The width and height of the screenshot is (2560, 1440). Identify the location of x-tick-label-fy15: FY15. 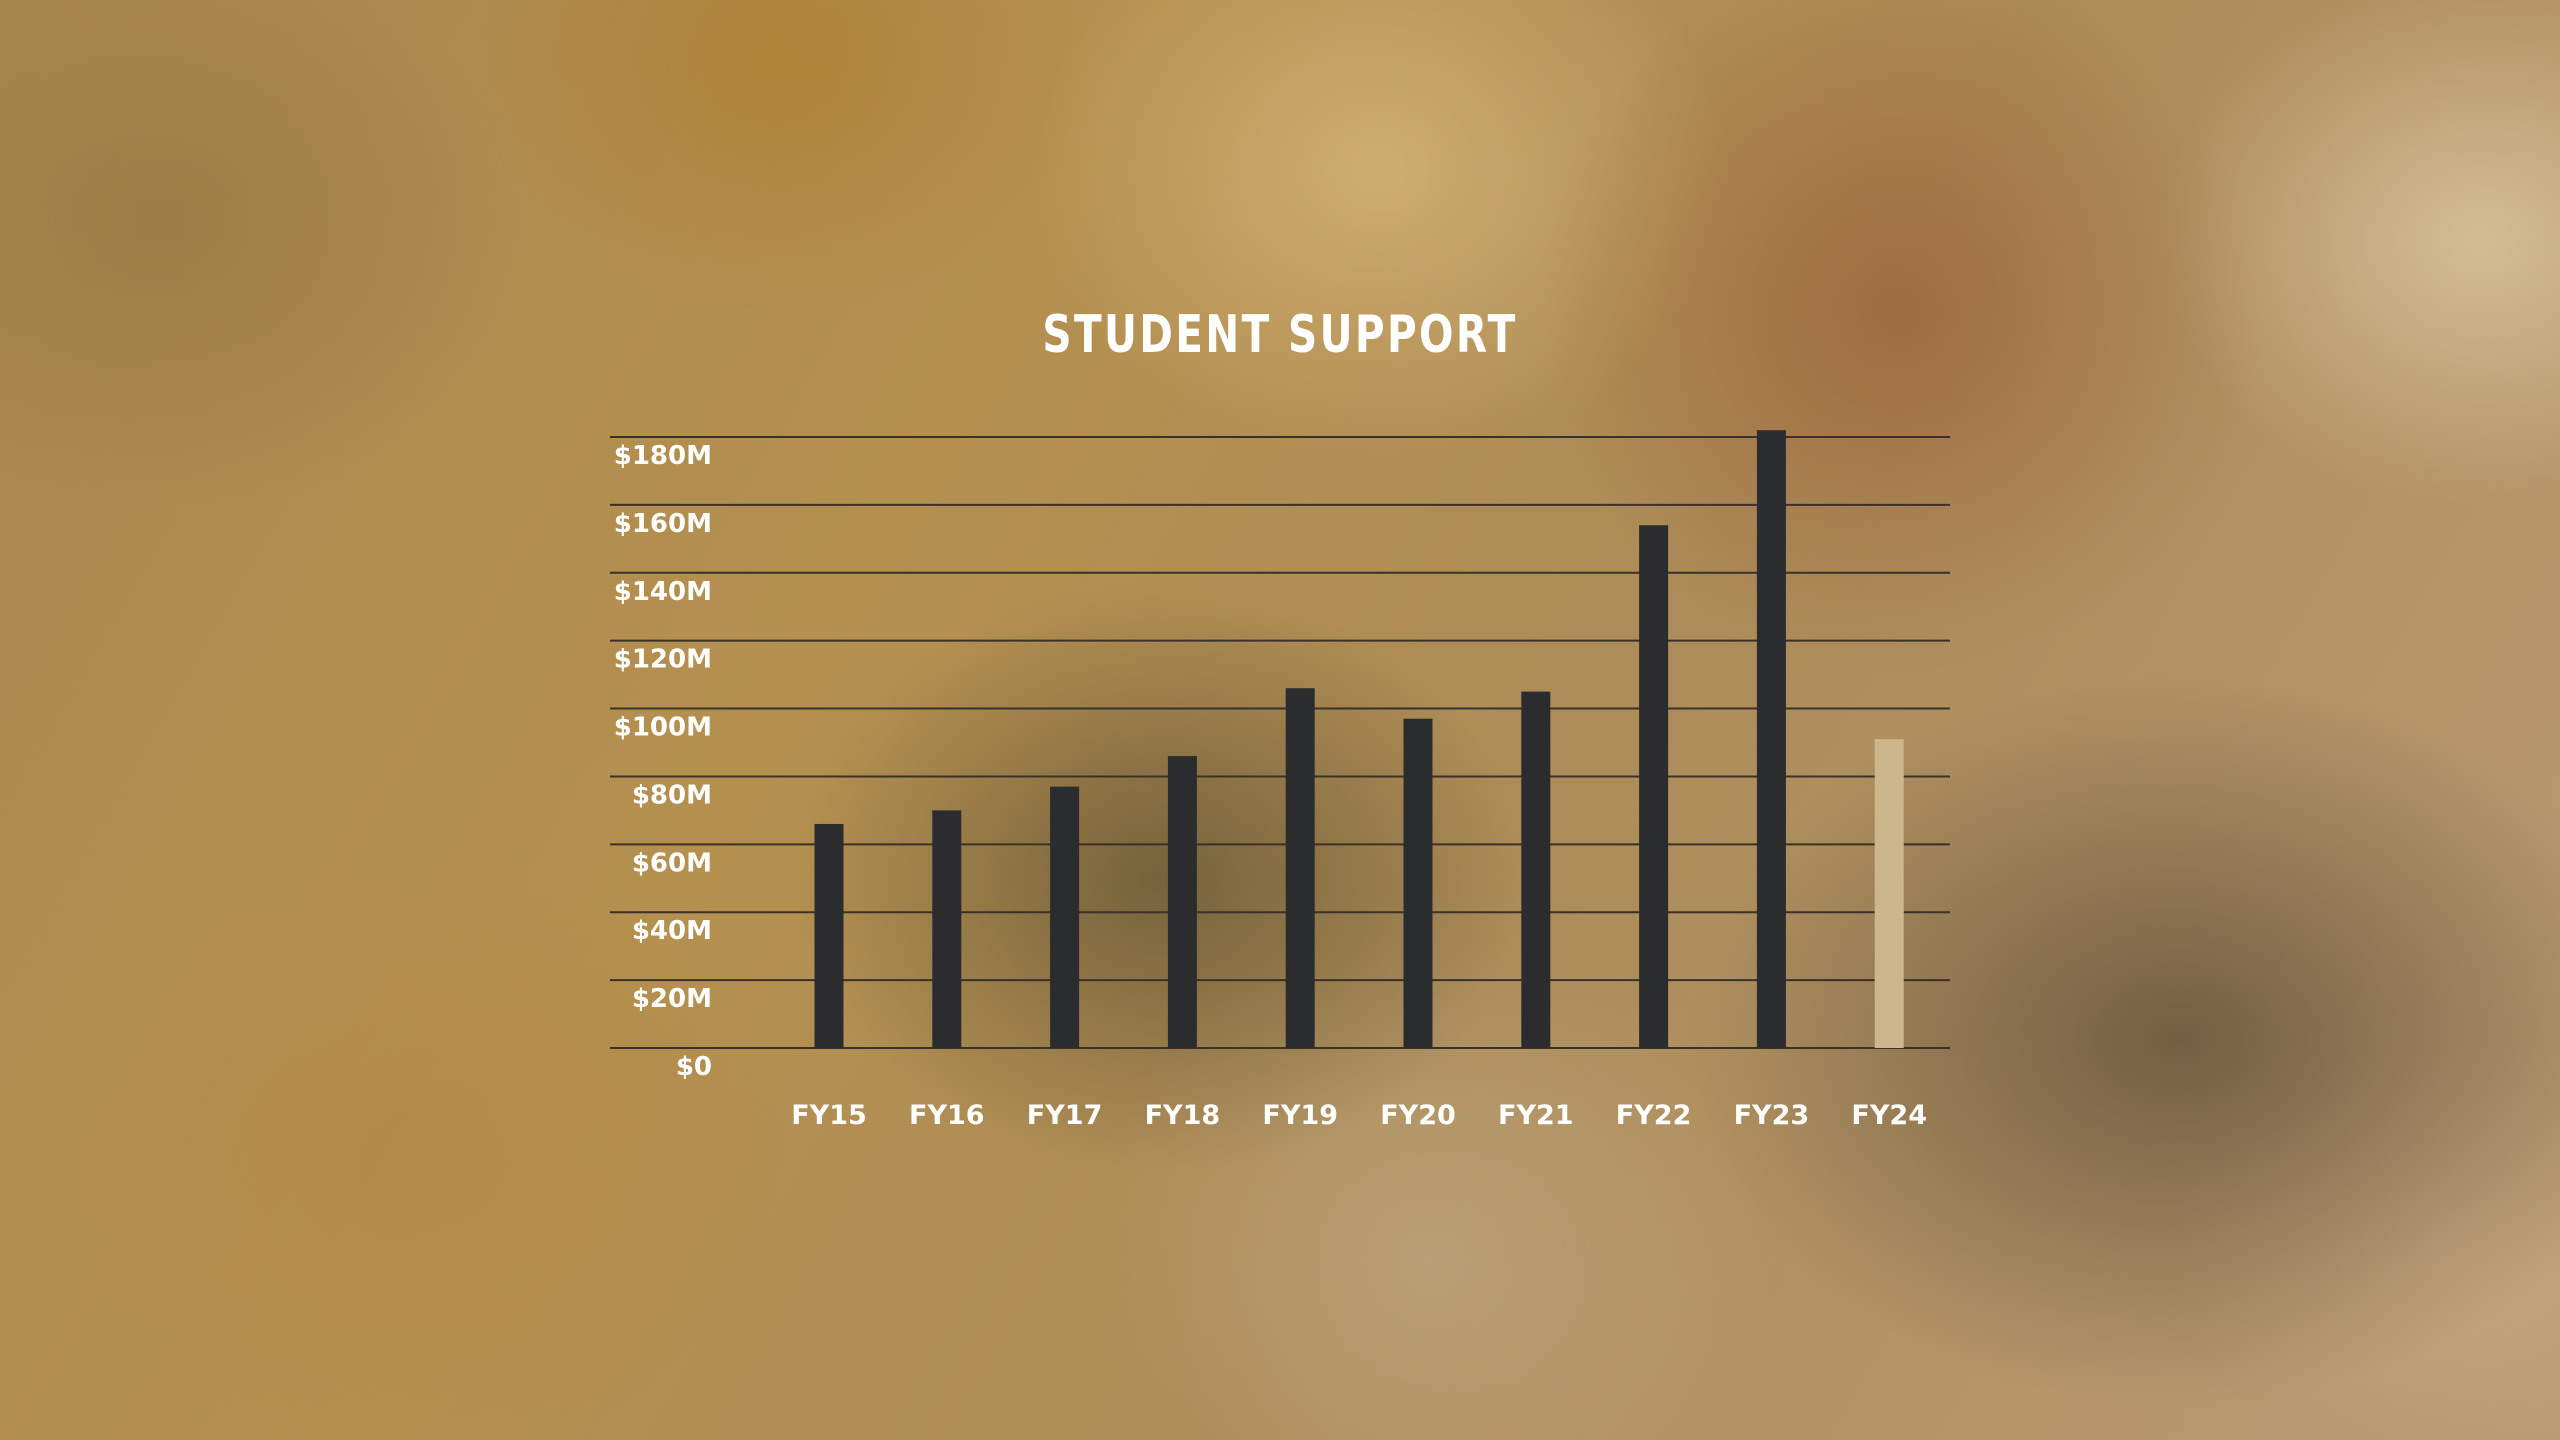
(829, 1115).